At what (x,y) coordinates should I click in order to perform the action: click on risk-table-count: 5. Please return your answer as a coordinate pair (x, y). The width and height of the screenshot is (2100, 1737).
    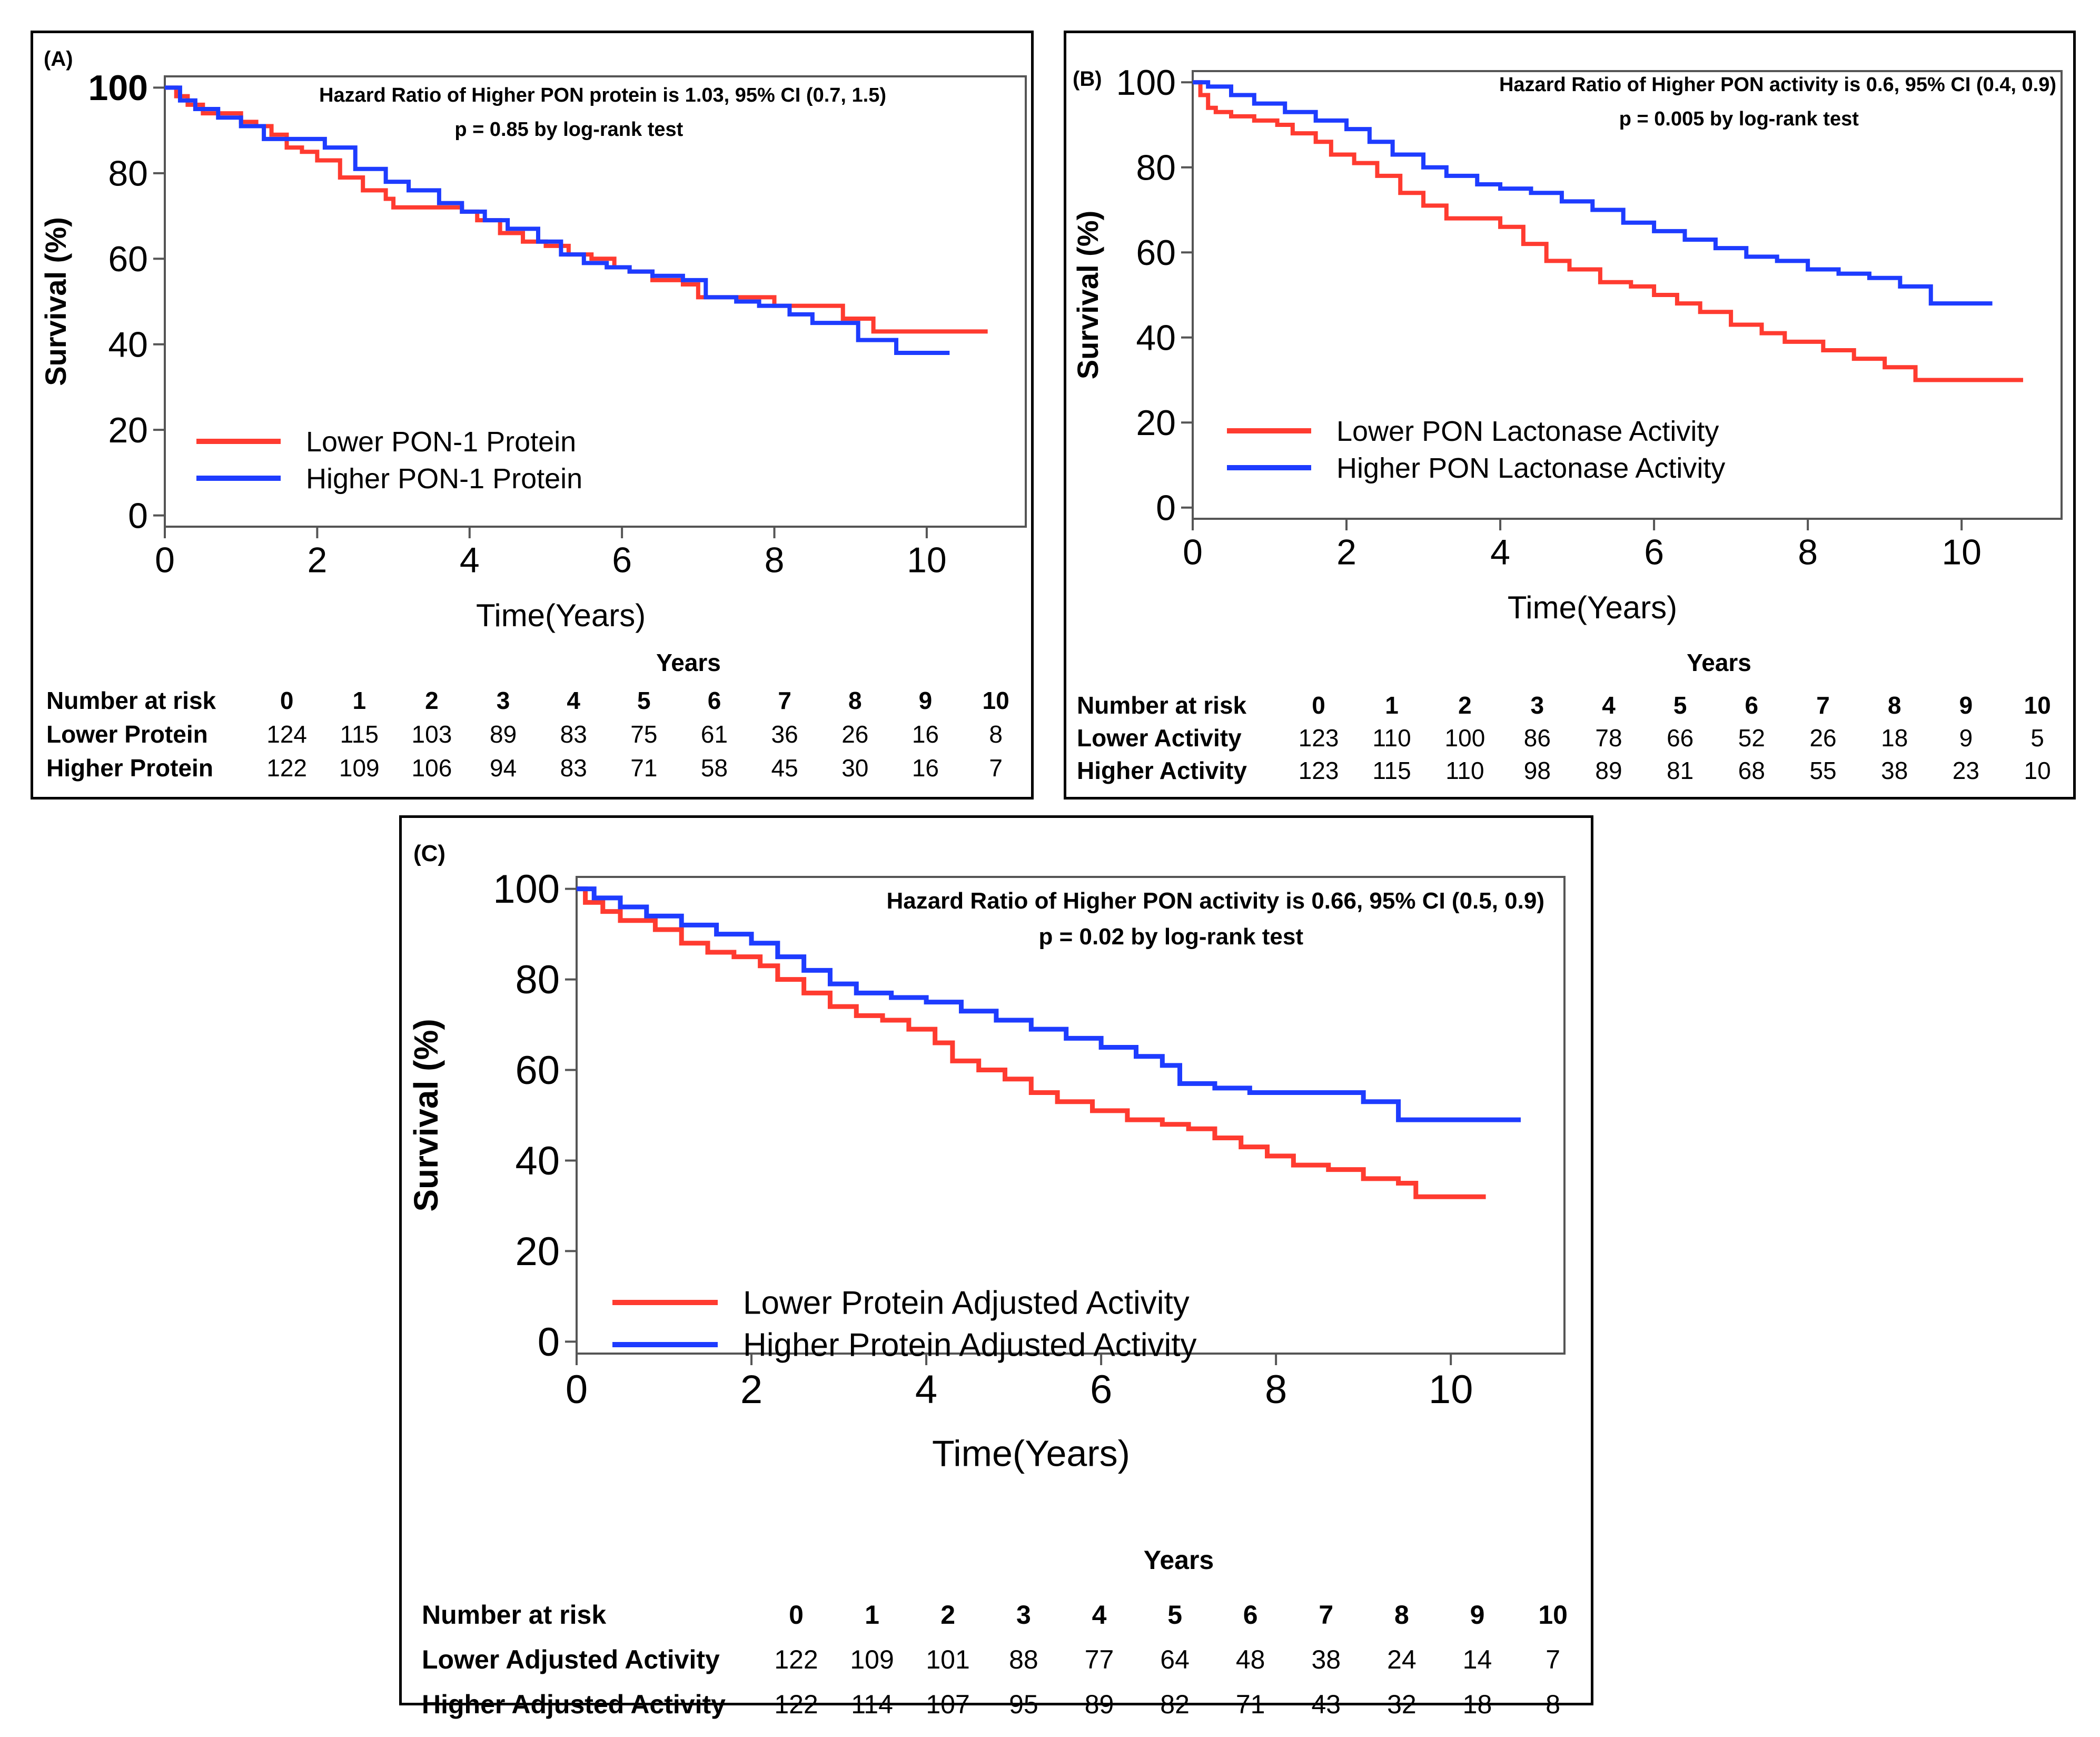
    Looking at the image, I should click on (2037, 738).